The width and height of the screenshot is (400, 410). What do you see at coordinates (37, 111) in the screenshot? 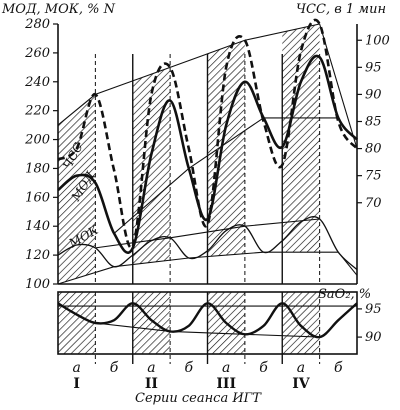
I see `left-tick-label: 220` at bounding box center [37, 111].